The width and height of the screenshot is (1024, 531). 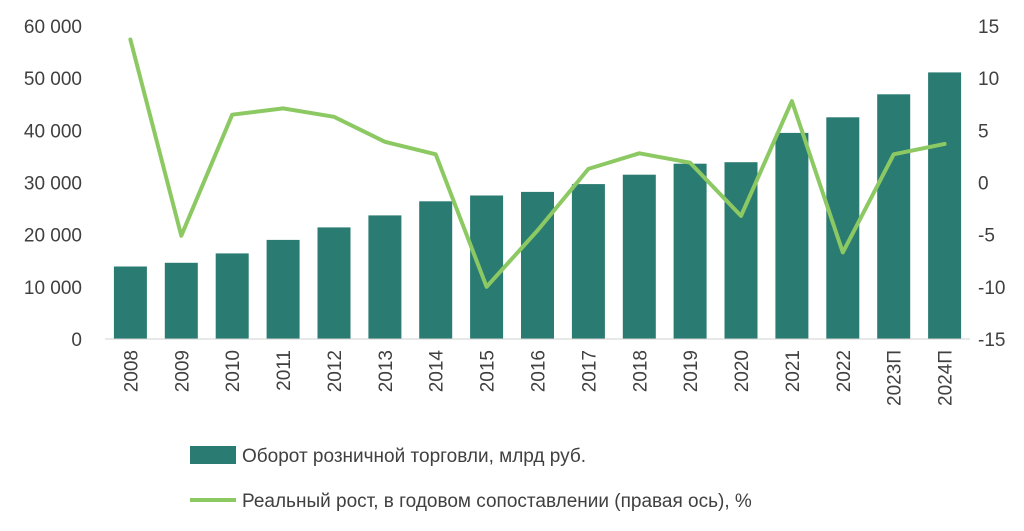 What do you see at coordinates (894, 216) in the screenshot?
I see `bar-2023П` at bounding box center [894, 216].